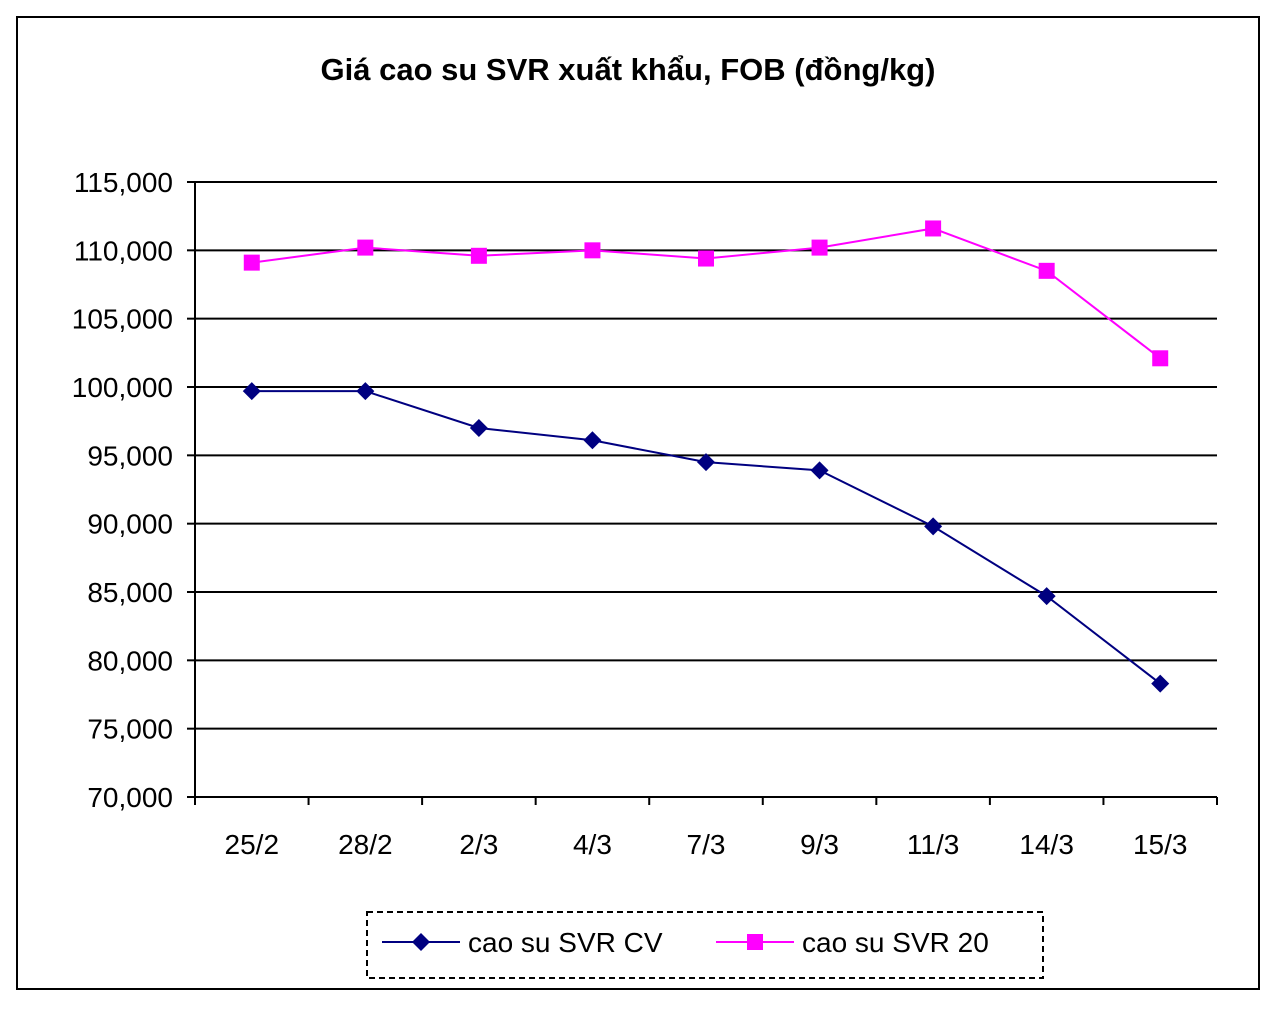 Image resolution: width=1280 pixels, height=1025 pixels. I want to click on x-tick-label: 28/2, so click(365, 844).